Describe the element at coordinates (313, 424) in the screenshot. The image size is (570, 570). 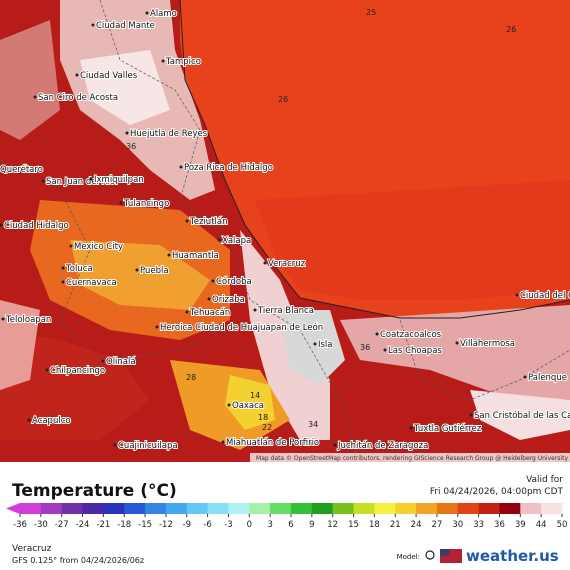
I see `temperature-label: 34` at that location.